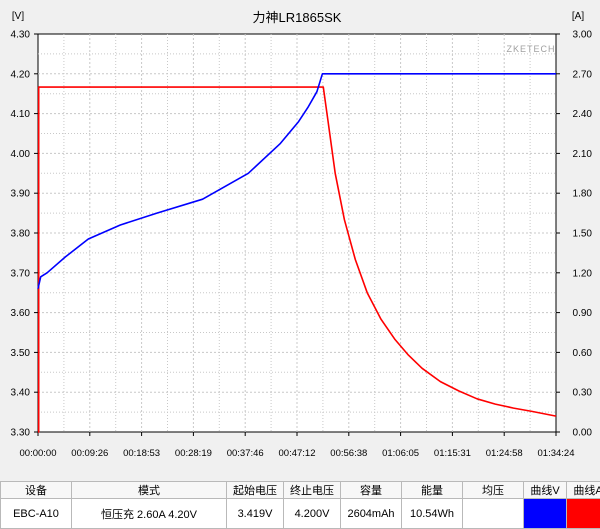 This screenshot has width=600, height=529. What do you see at coordinates (21, 433) in the screenshot?
I see `y-left-tick-label: 3.30` at bounding box center [21, 433].